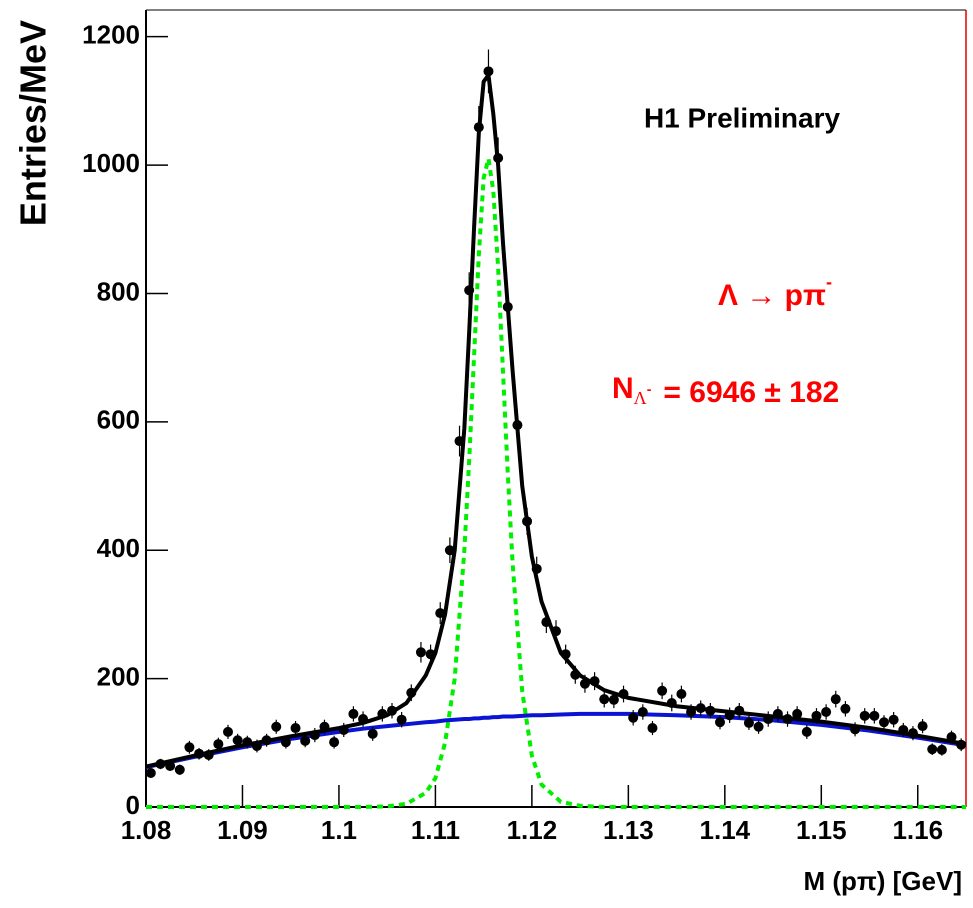 Image resolution: width=973 pixels, height=908 pixels. What do you see at coordinates (623, 388) in the screenshot?
I see `yield-symbol: N` at bounding box center [623, 388].